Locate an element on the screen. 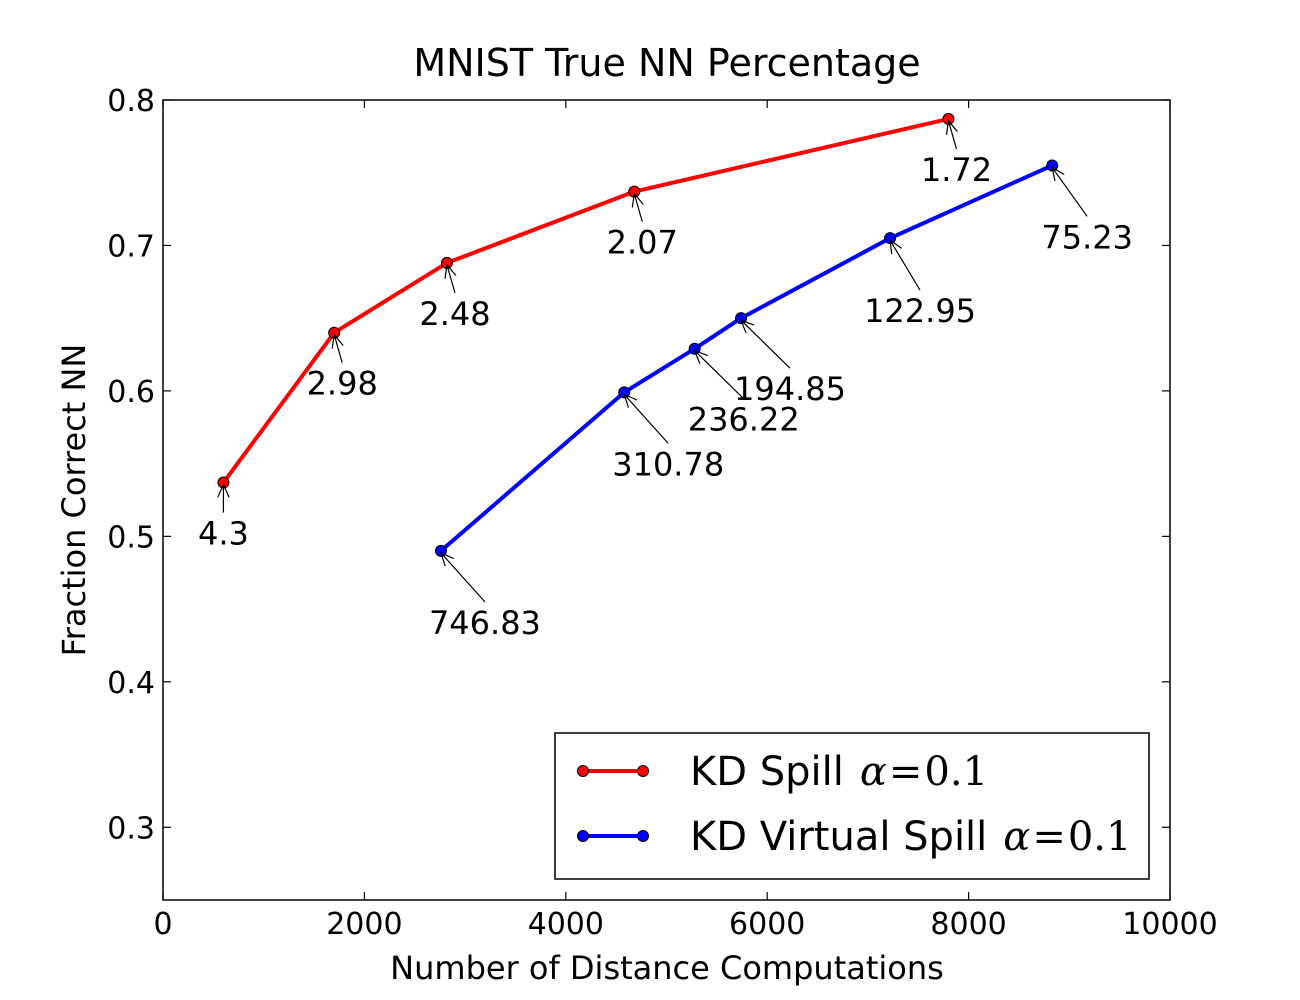 The image size is (1300, 1000). legend-label-kd-virtual-spill: KD Virtual Spill α=0.1 is located at coordinates (910, 837).